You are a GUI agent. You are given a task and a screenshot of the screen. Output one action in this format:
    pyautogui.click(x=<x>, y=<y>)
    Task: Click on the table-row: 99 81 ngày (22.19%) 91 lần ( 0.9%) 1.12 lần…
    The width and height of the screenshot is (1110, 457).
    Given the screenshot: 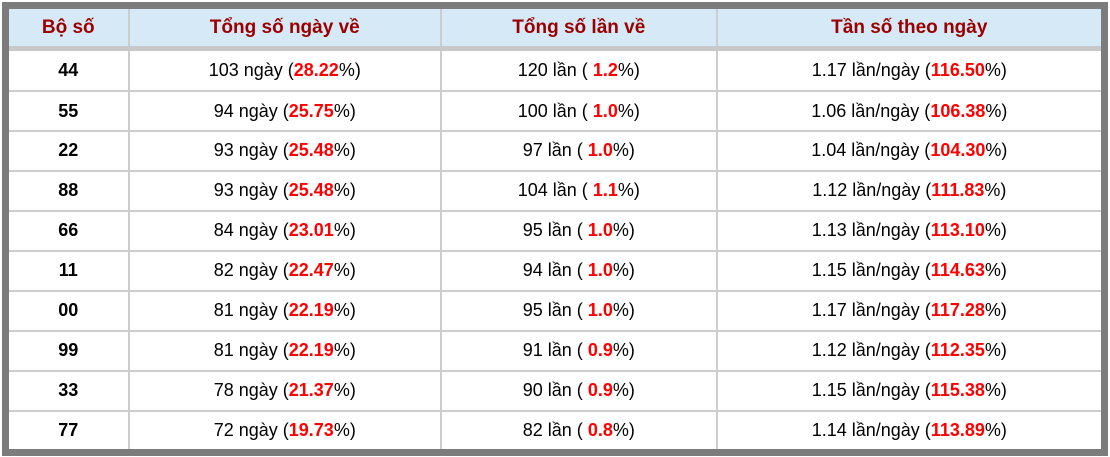 What is the action you would take?
    pyautogui.click(x=555, y=351)
    